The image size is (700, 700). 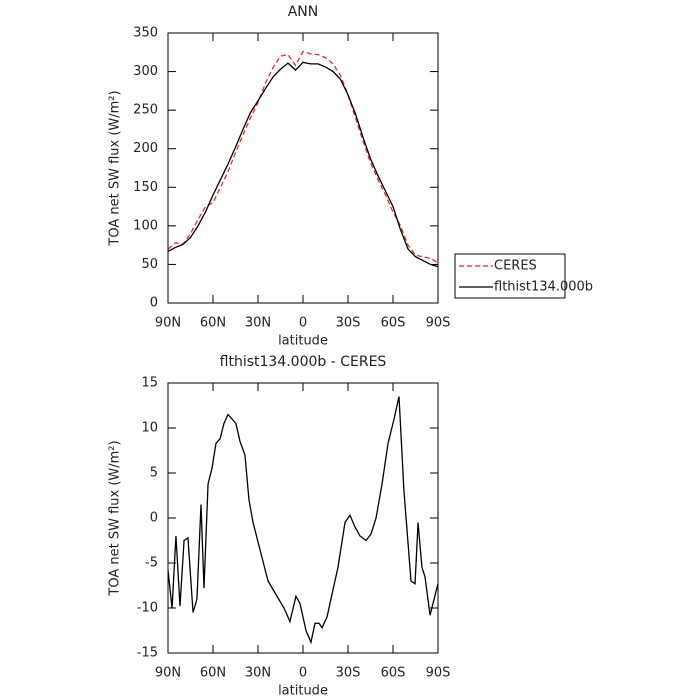 What do you see at coordinates (145, 71) in the screenshot?
I see `y-tick-label: 300` at bounding box center [145, 71].